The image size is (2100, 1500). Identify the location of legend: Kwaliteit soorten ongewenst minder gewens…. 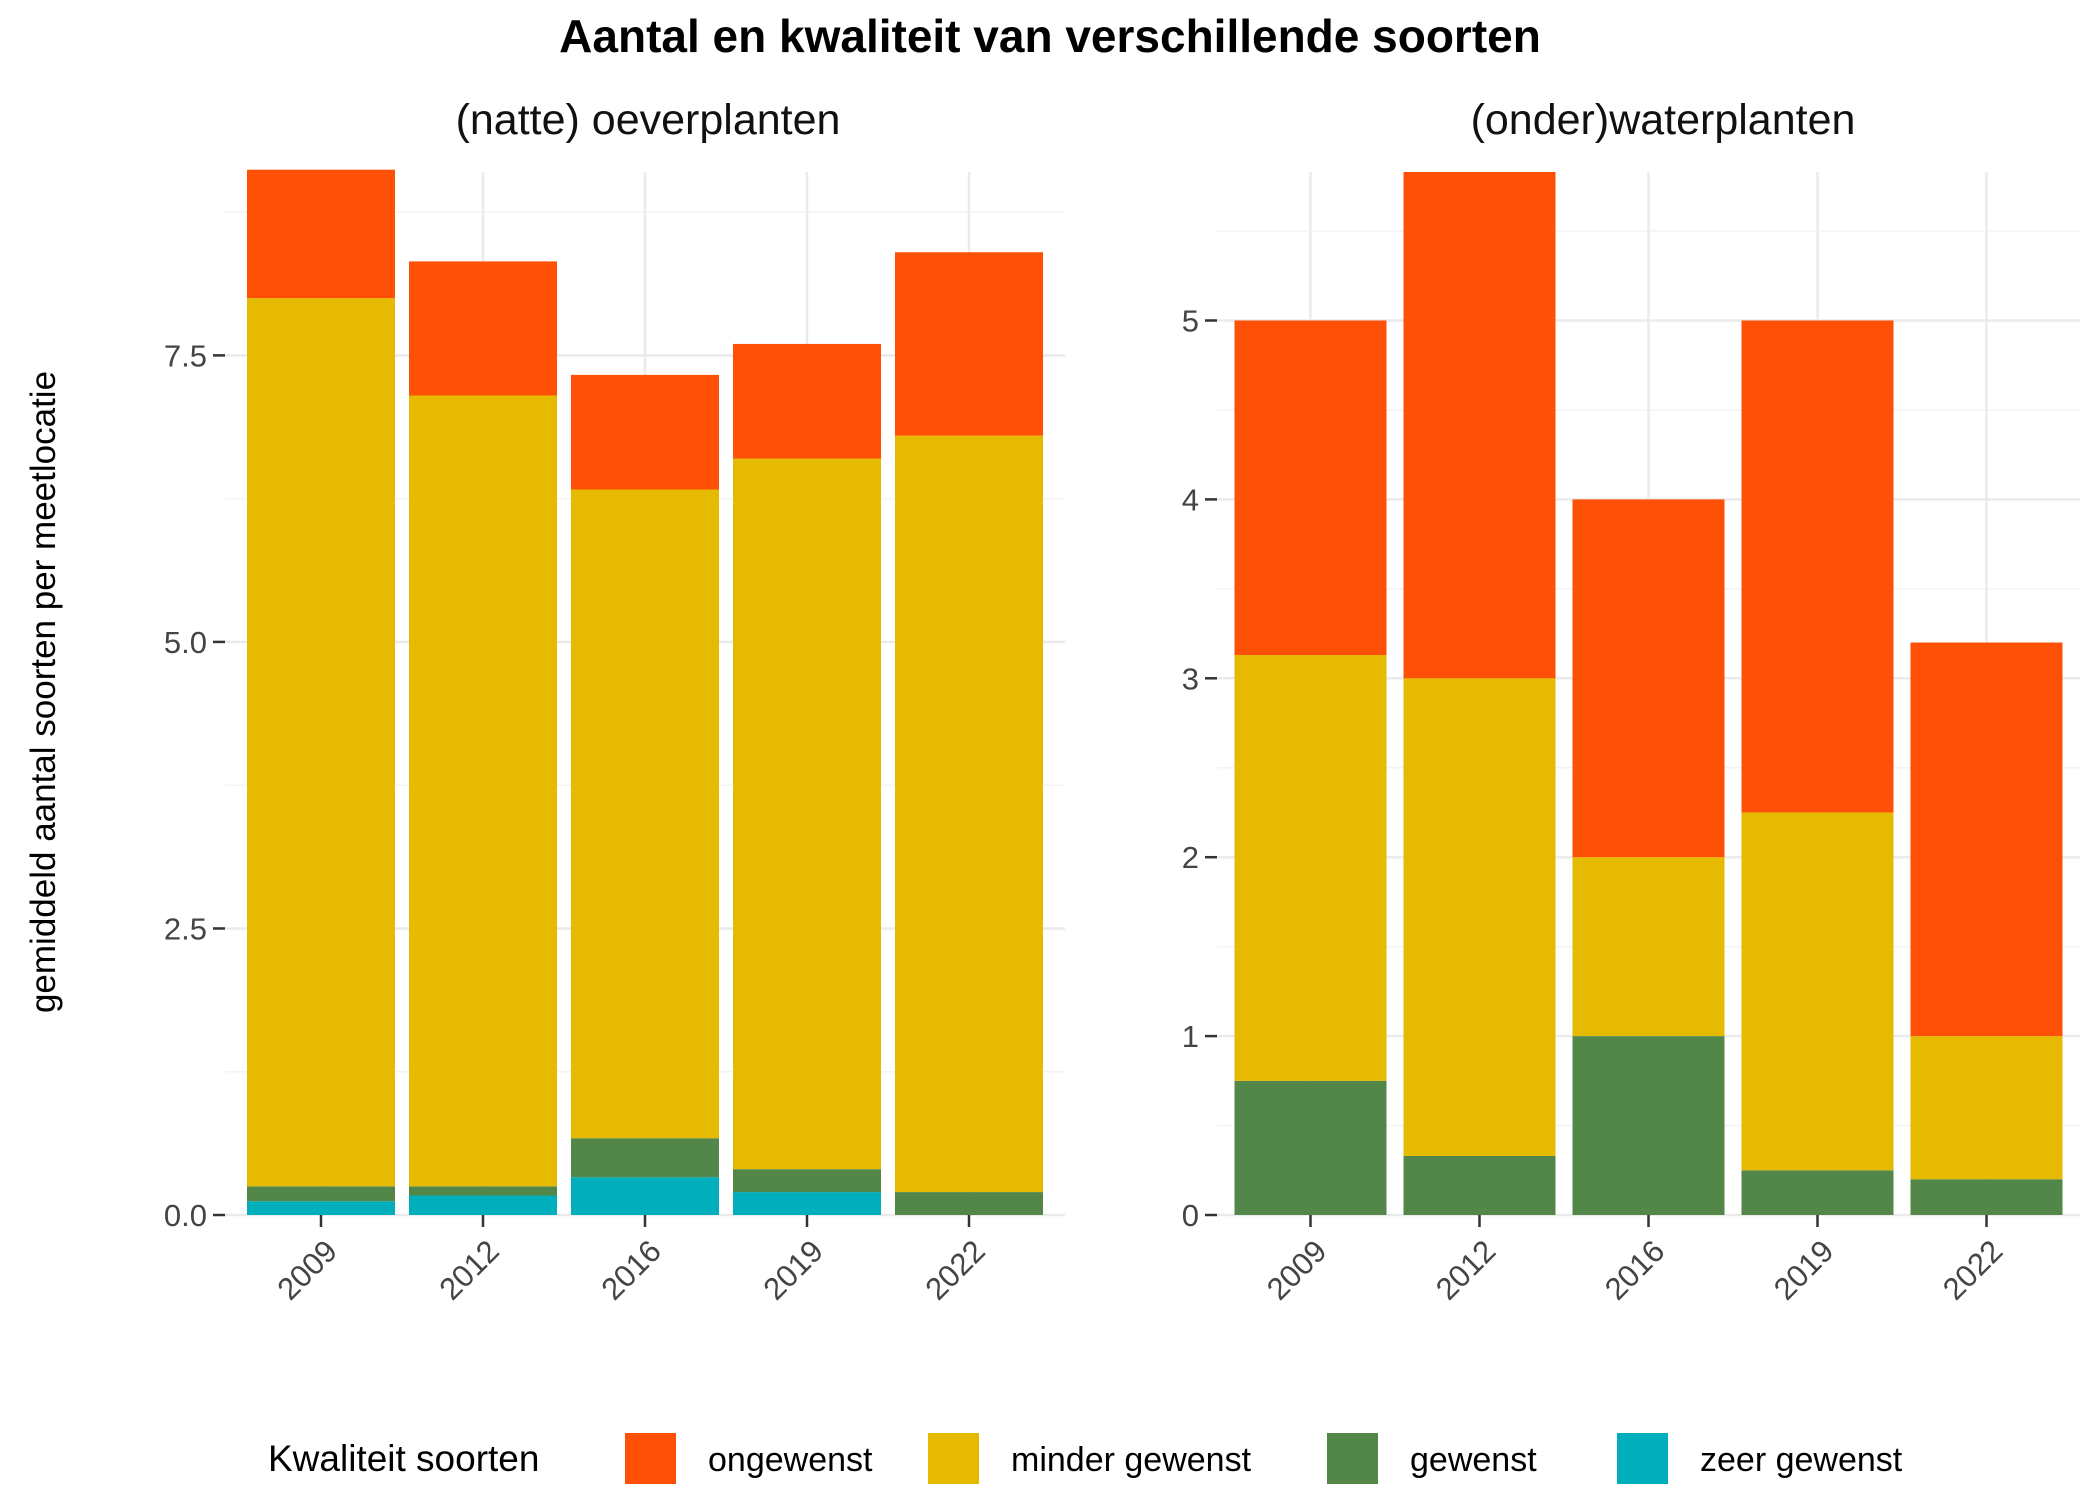
(1085, 1458).